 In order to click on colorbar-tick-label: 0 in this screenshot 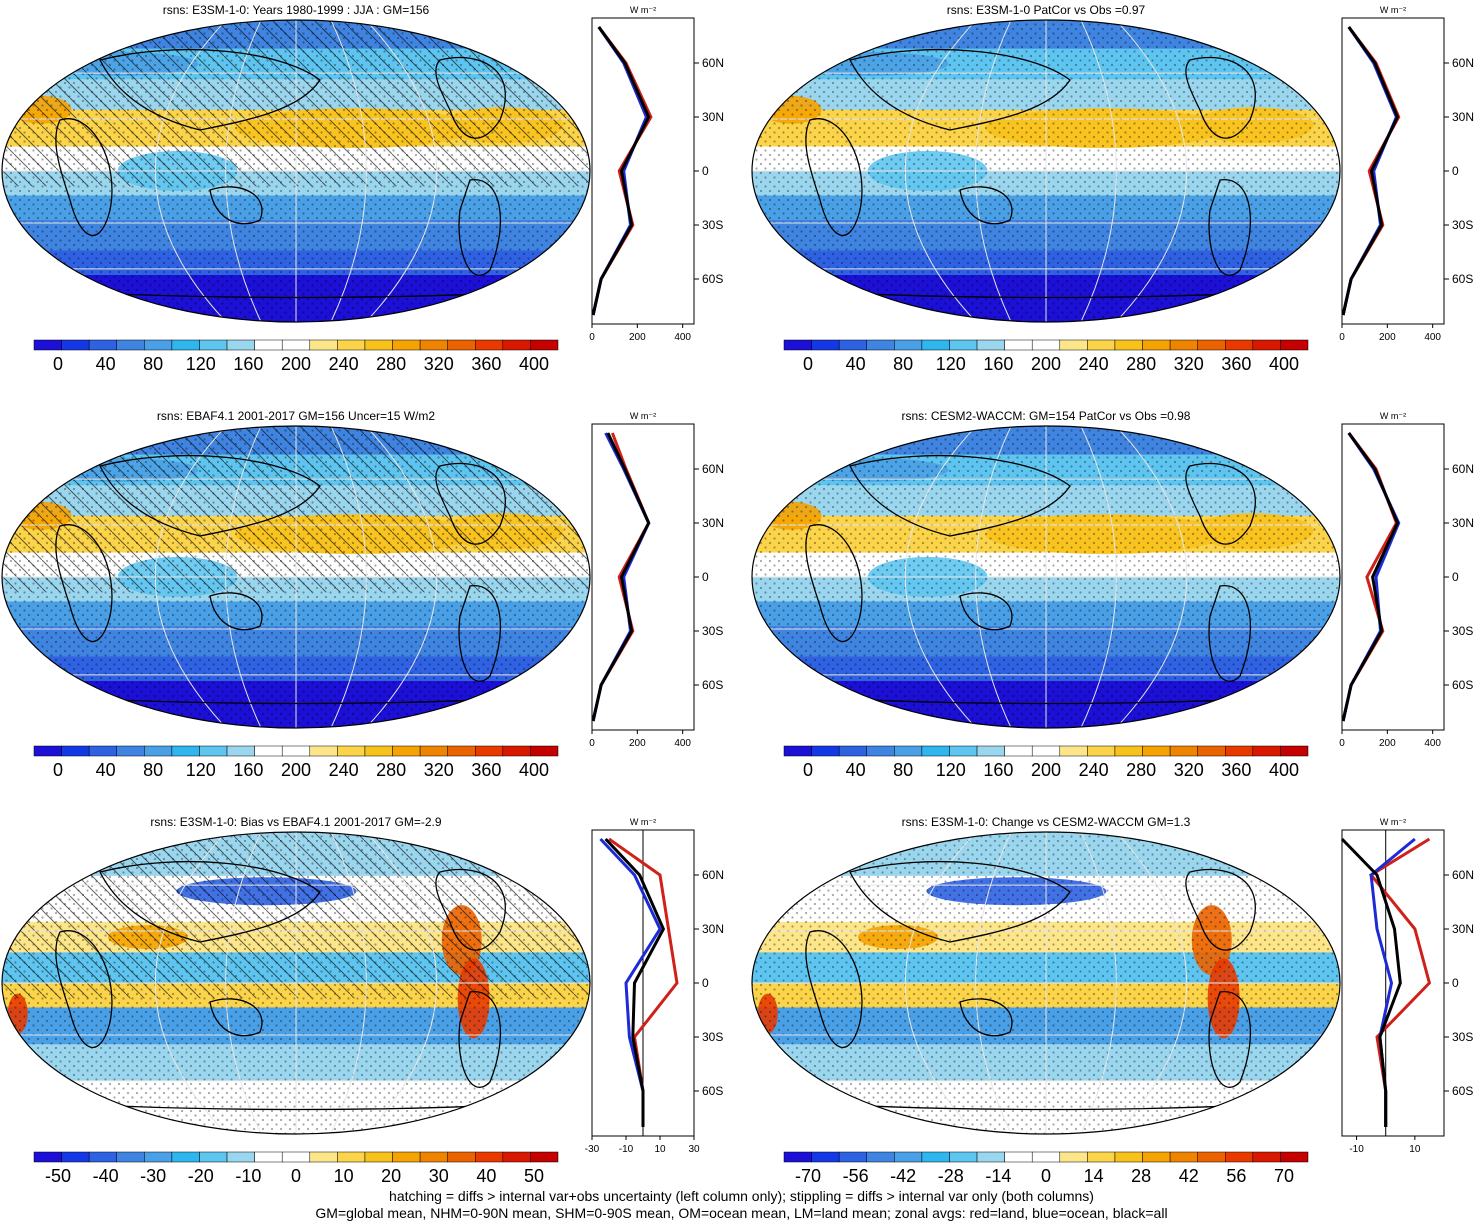, I will do `click(1046, 1176)`.